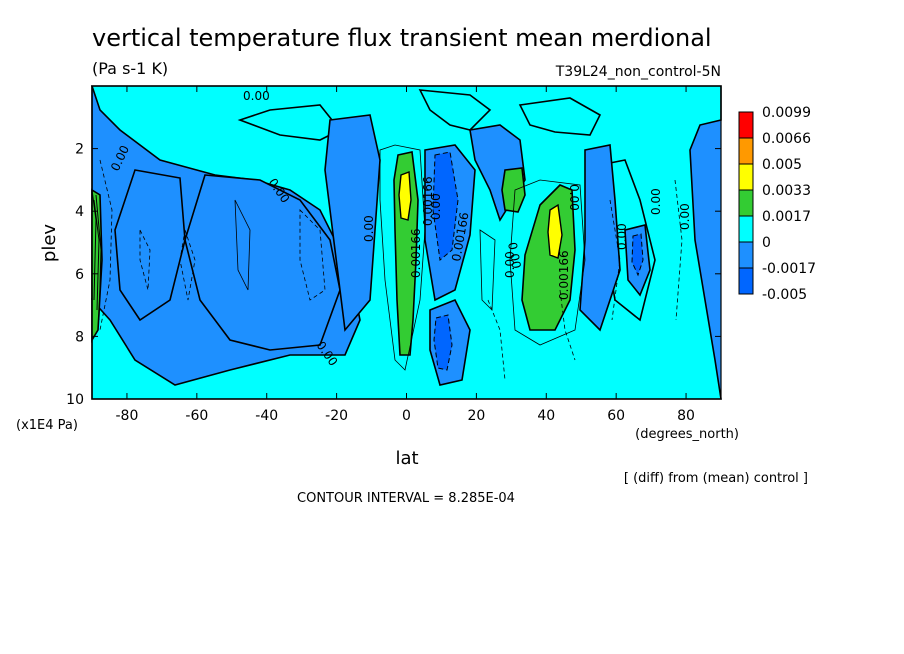  What do you see at coordinates (687, 434) in the screenshot?
I see `x-units-label: (degrees_north)` at bounding box center [687, 434].